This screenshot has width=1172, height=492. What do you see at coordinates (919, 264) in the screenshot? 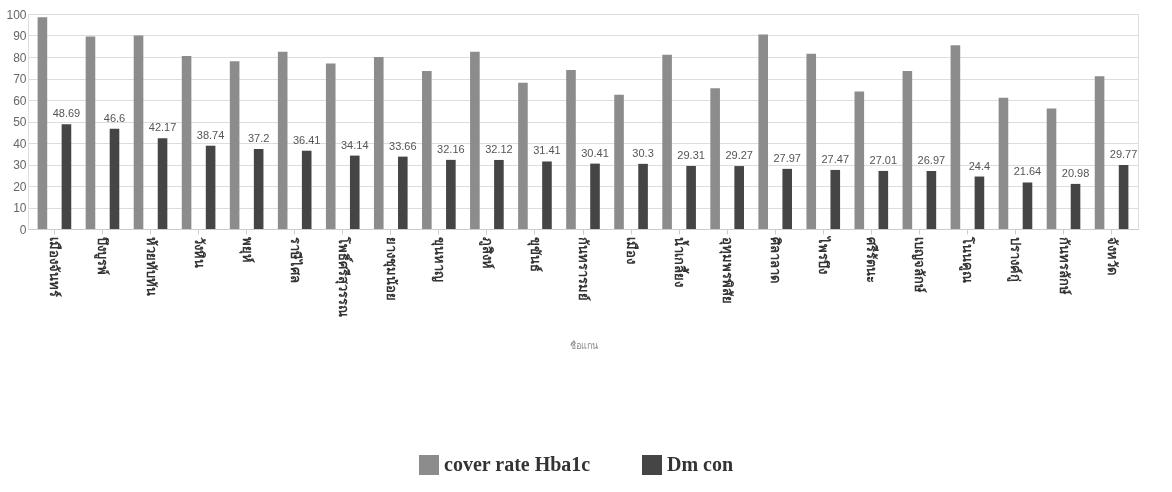
I see `x-tick-label: เบญจลักษ์` at bounding box center [919, 264].